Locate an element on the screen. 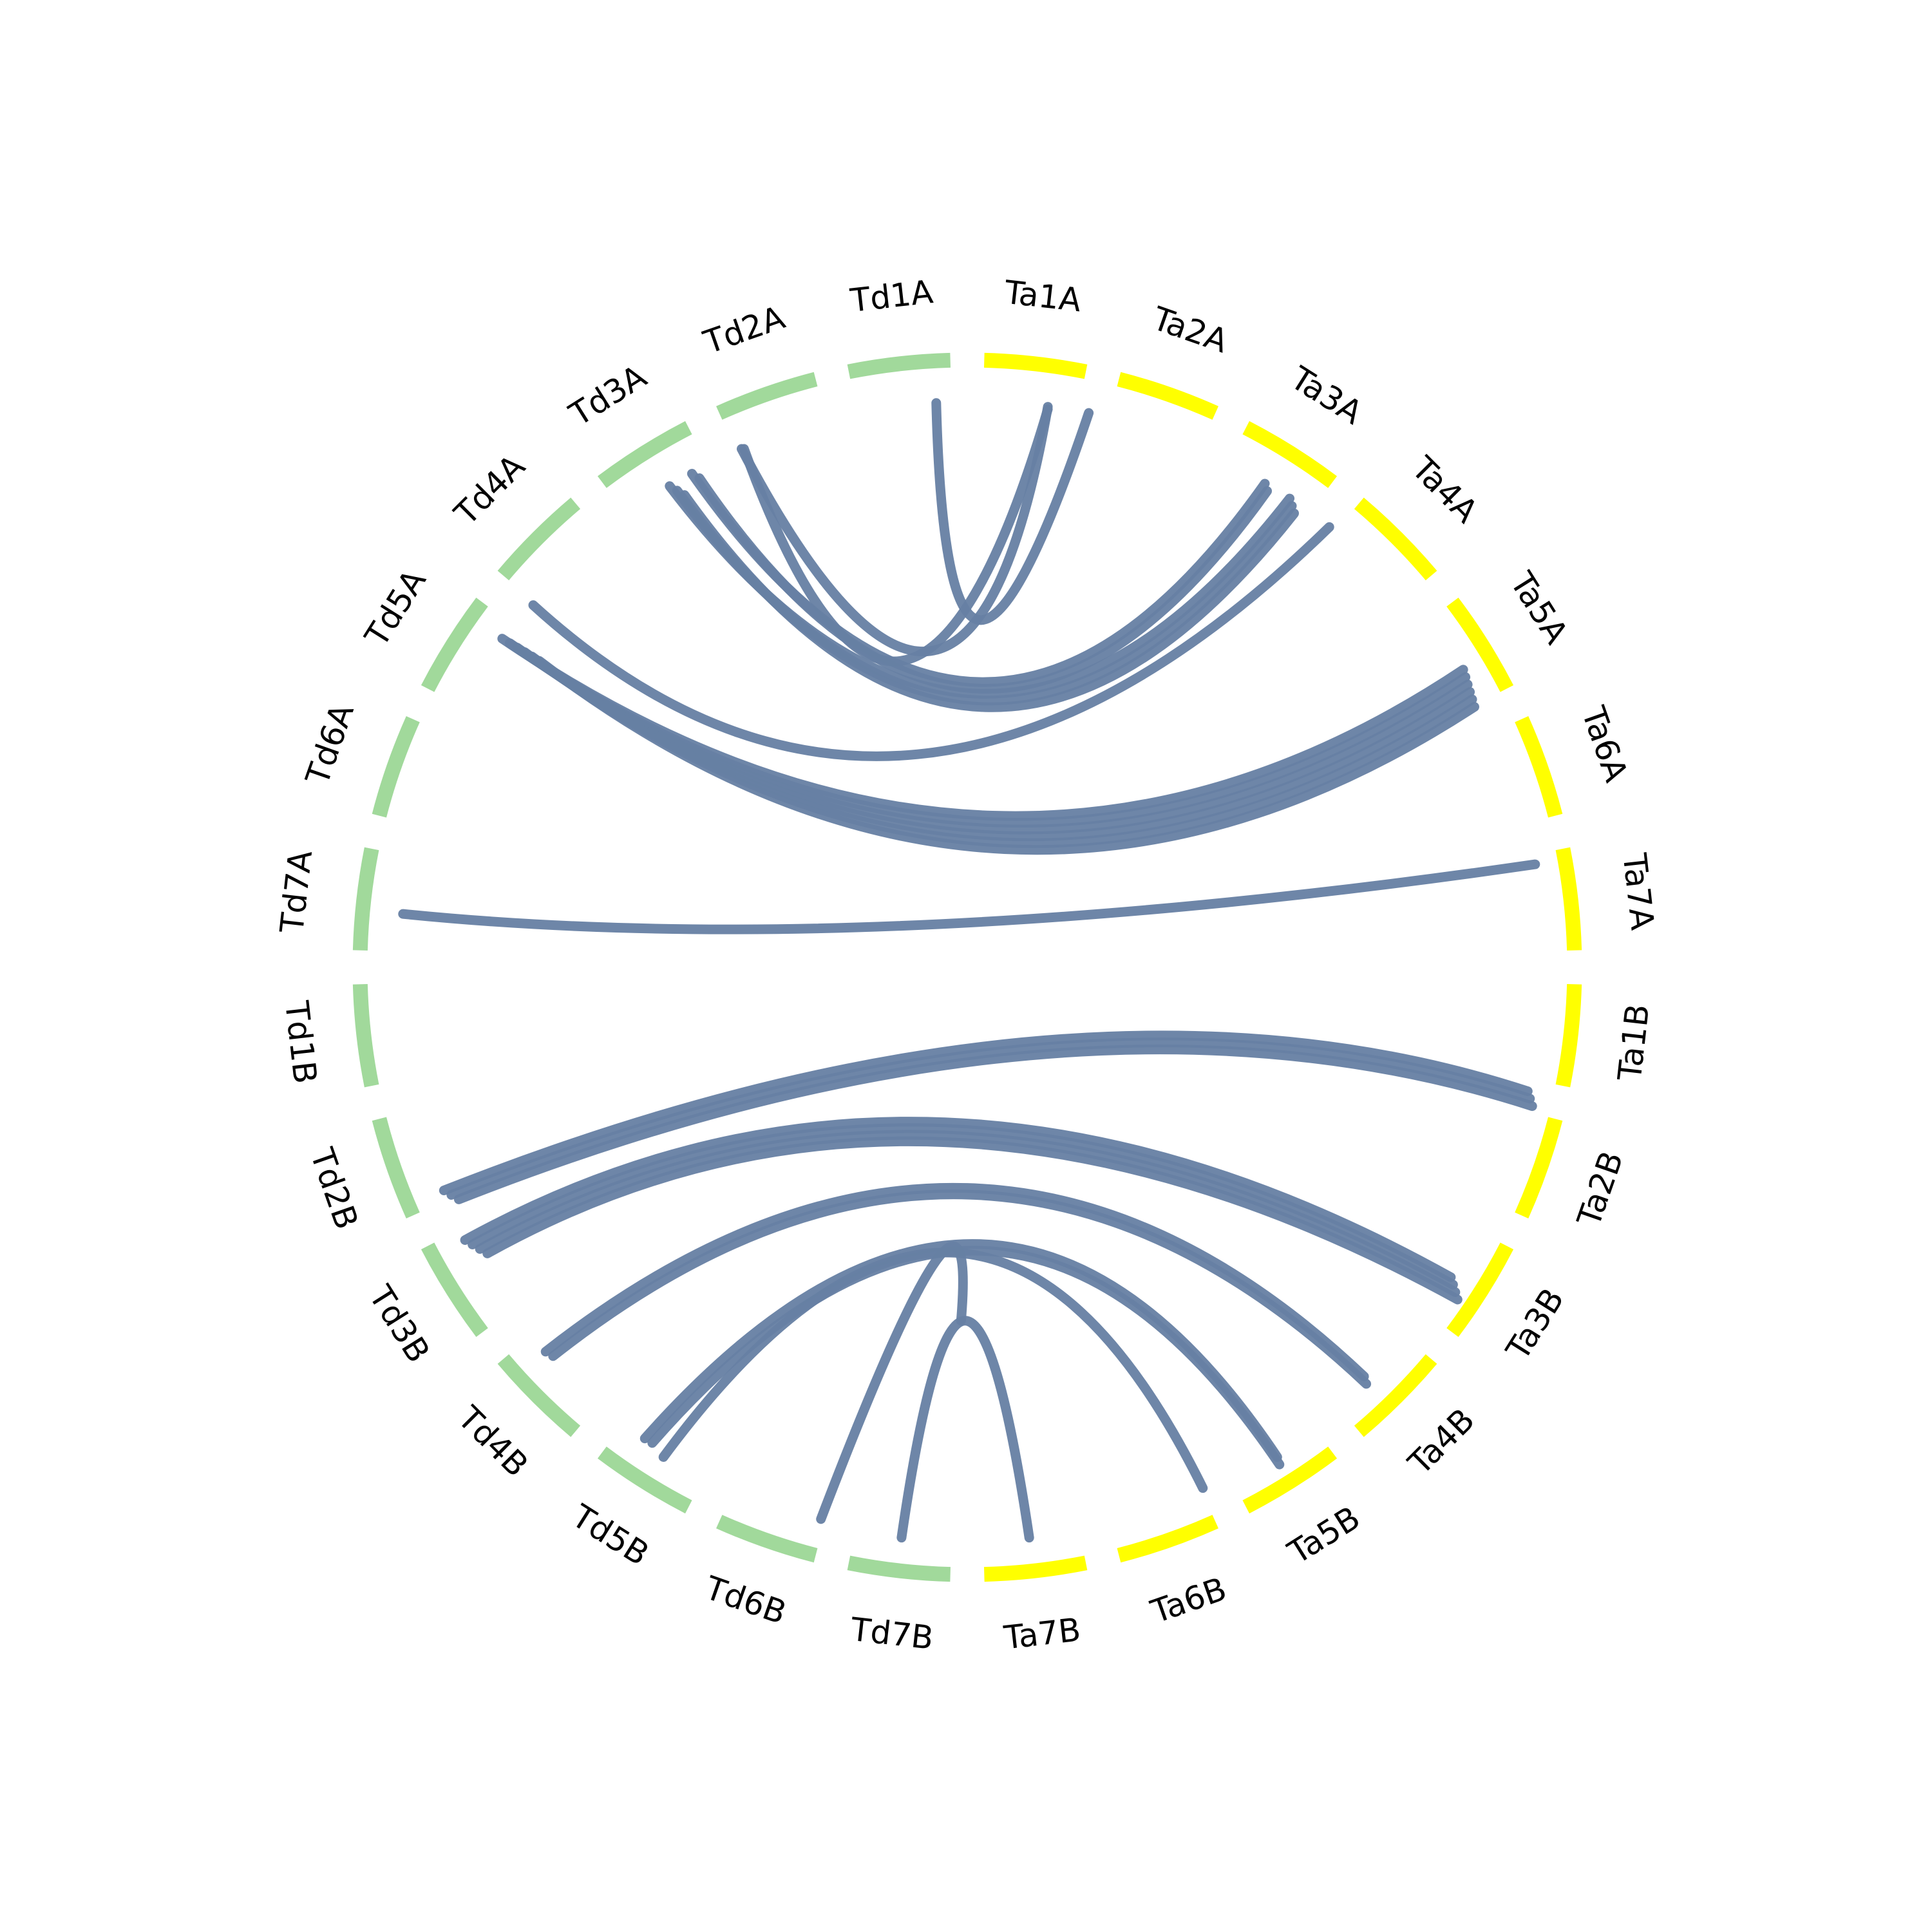  segment-label: Td2B is located at coordinates (334, 1189).